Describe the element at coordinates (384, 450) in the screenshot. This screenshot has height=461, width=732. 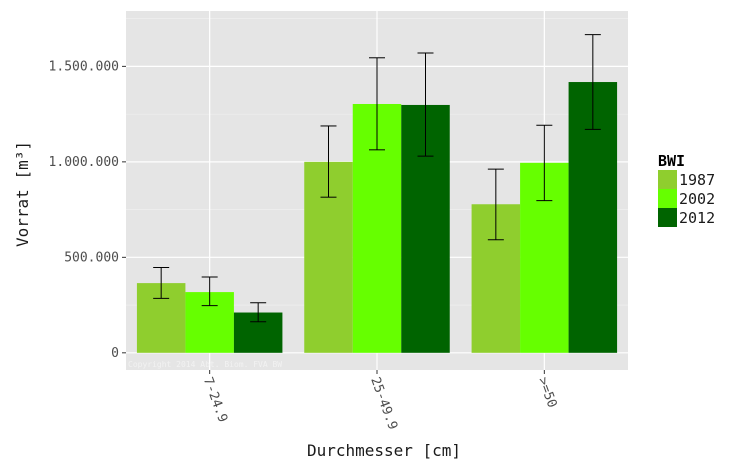
I see `x-axis-title: Durchmesser [cm]` at that location.